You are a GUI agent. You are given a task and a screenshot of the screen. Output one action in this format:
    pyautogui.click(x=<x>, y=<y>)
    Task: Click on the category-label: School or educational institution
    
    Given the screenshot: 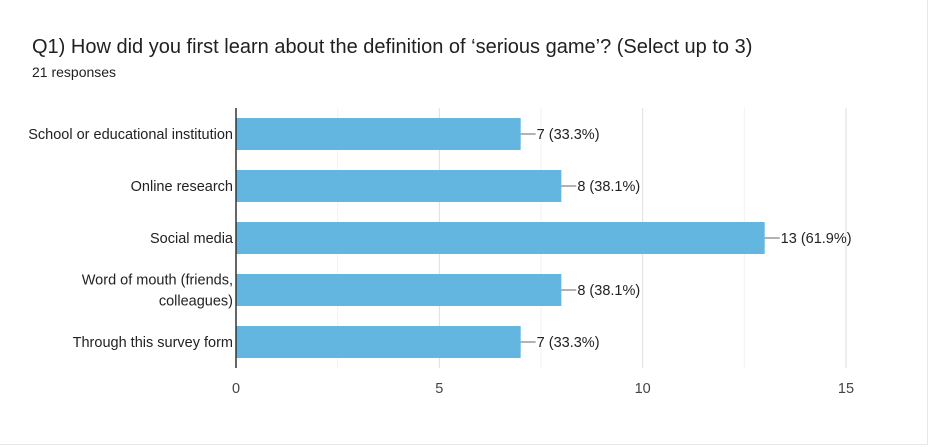 What is the action you would take?
    pyautogui.click(x=130, y=135)
    